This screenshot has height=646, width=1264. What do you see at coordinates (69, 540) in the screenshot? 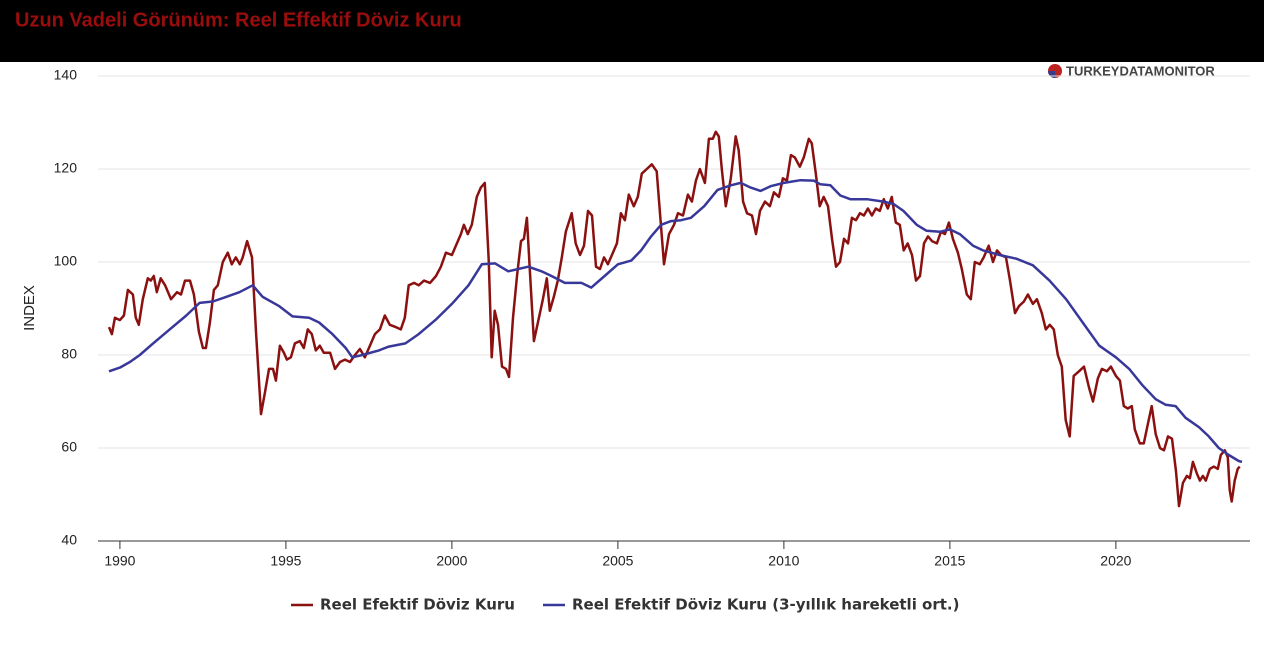
I see `y-tick-label: 40` at bounding box center [69, 540].